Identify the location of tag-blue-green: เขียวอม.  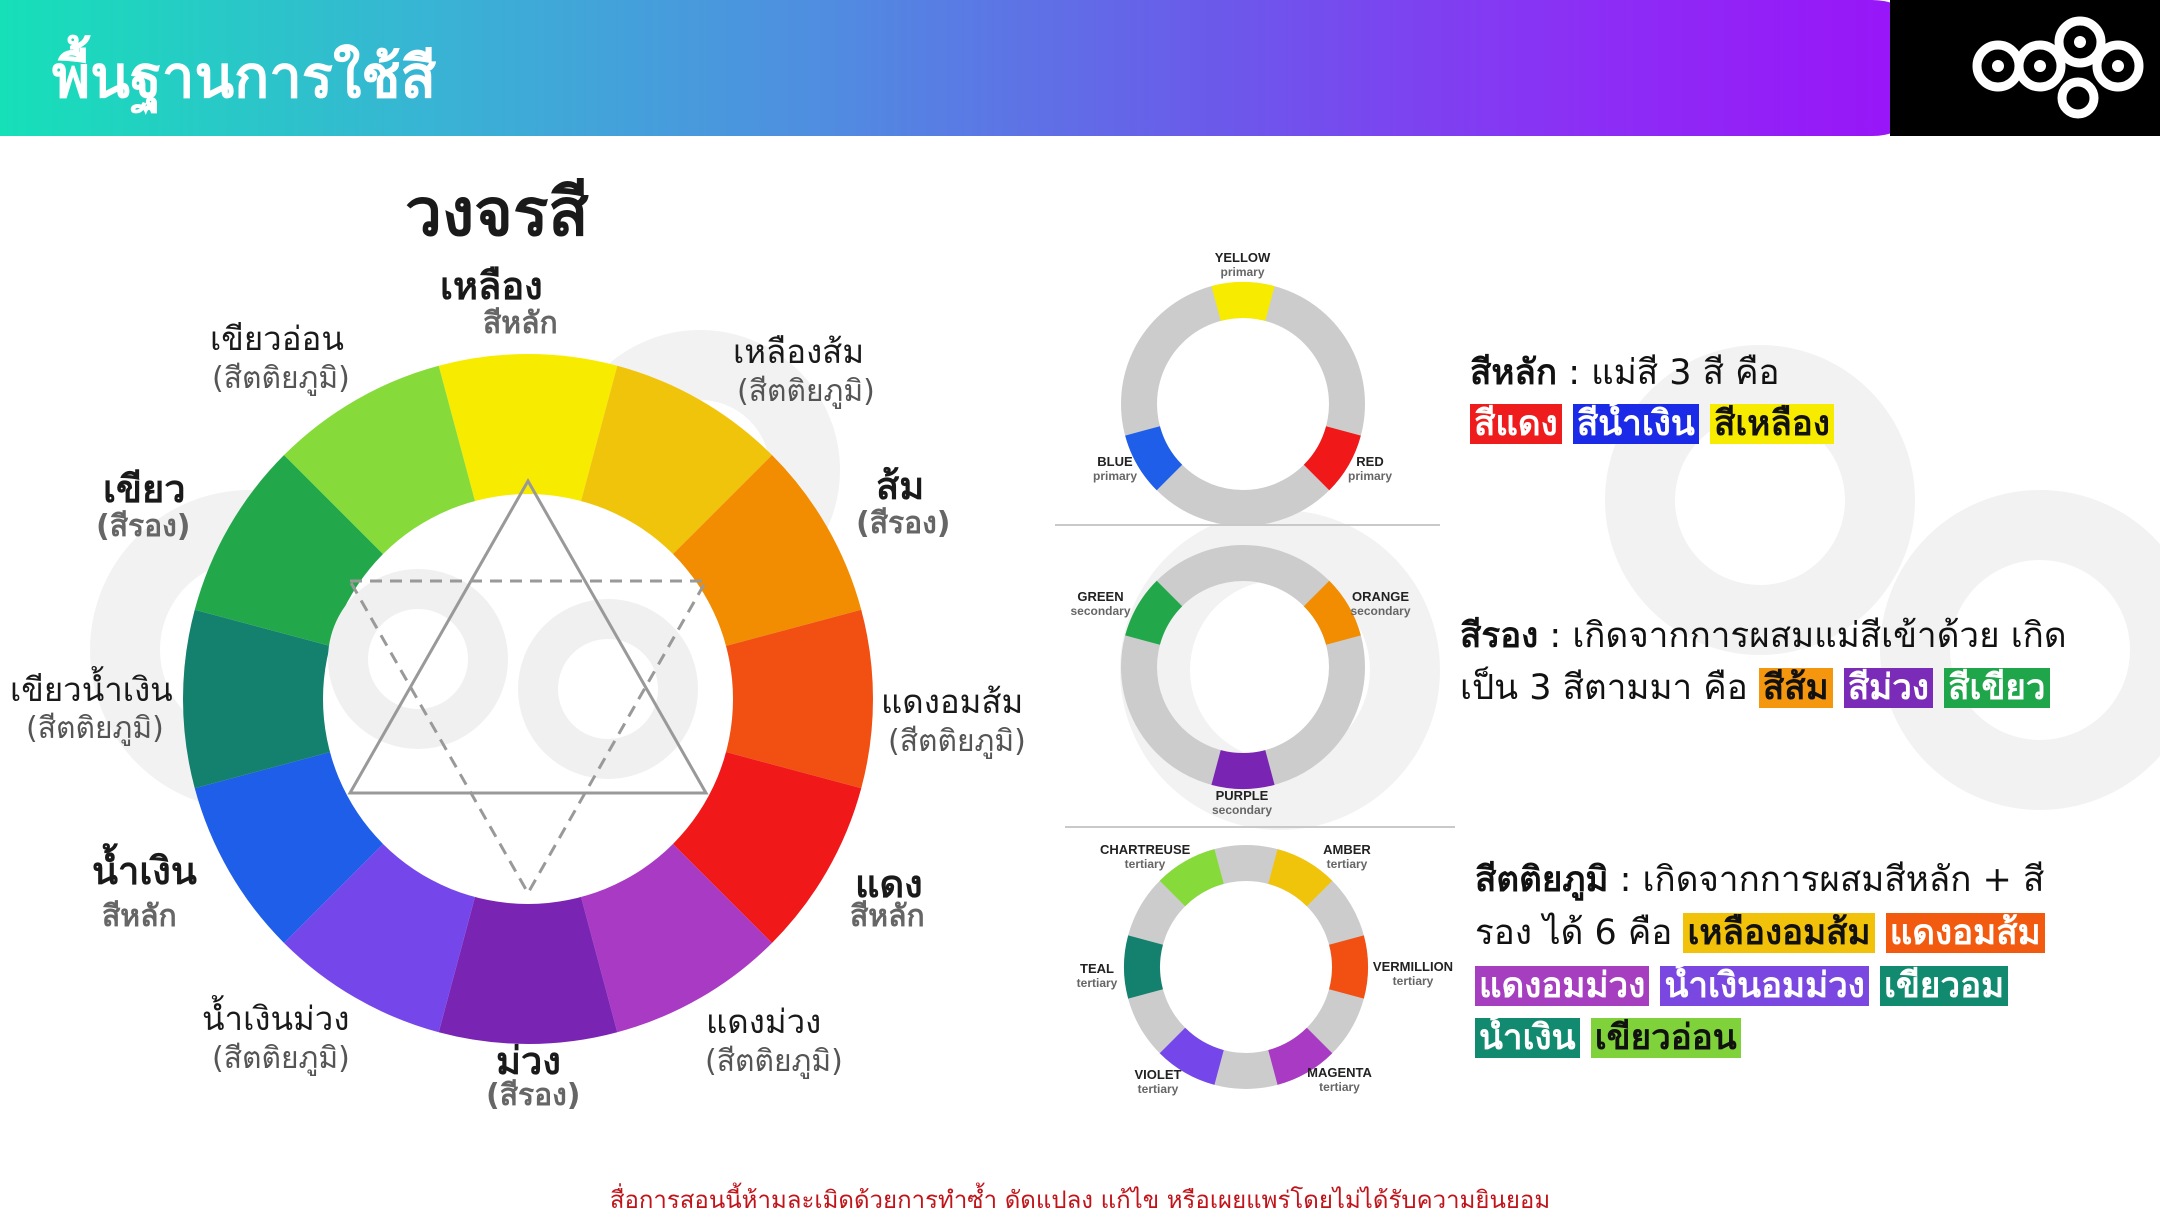
(1944, 986).